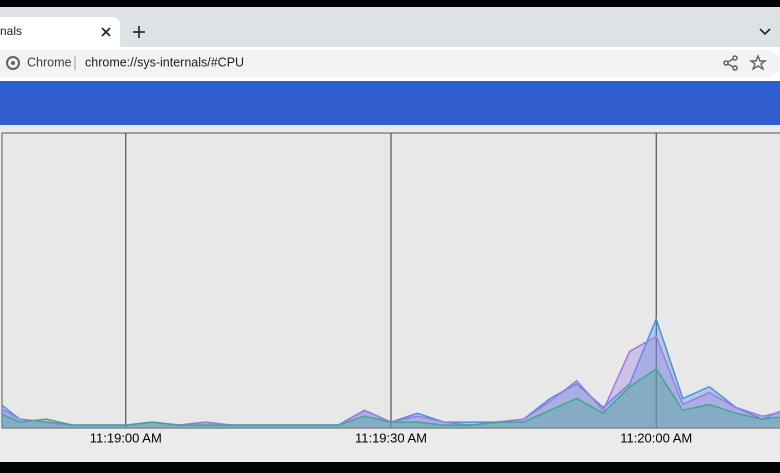 The width and height of the screenshot is (780, 473). What do you see at coordinates (139, 32) in the screenshot?
I see `new-tab-button` at bounding box center [139, 32].